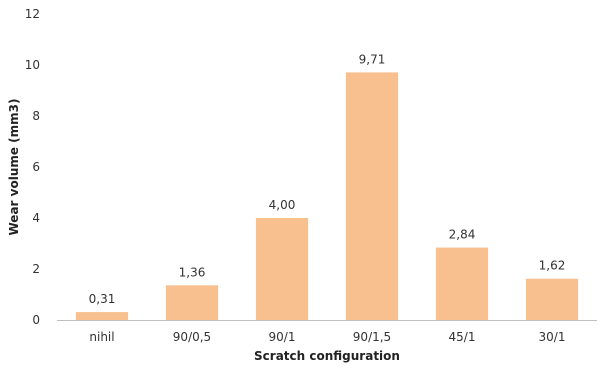 The height and width of the screenshot is (369, 602). Describe the element at coordinates (372, 196) in the screenshot. I see `bar-90/1,5` at that location.